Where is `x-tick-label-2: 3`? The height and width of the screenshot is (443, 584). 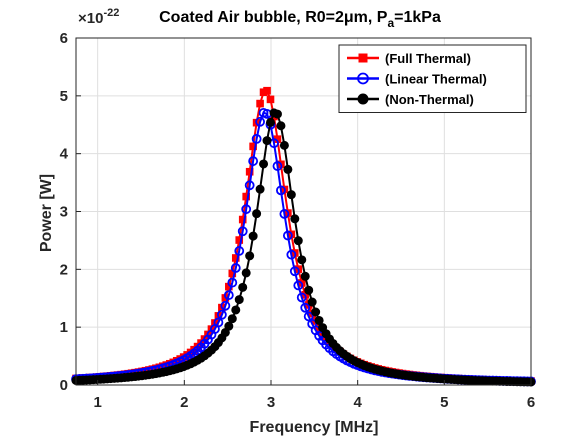 x-tick-label-2: 3 is located at coordinates (271, 402).